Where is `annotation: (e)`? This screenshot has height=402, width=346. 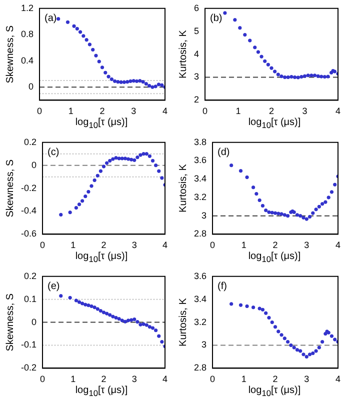
annotation: (e) is located at coordinates (54, 286).